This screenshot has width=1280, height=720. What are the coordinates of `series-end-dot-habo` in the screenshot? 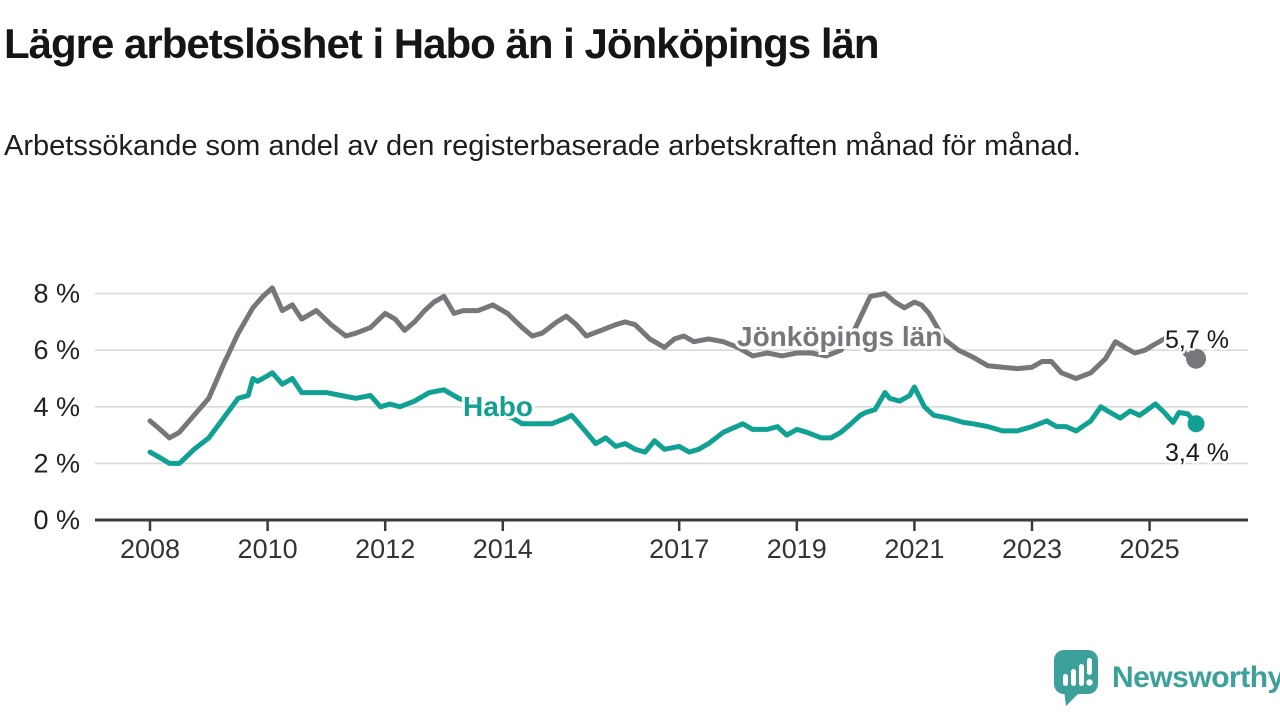 It's located at (1196, 424).